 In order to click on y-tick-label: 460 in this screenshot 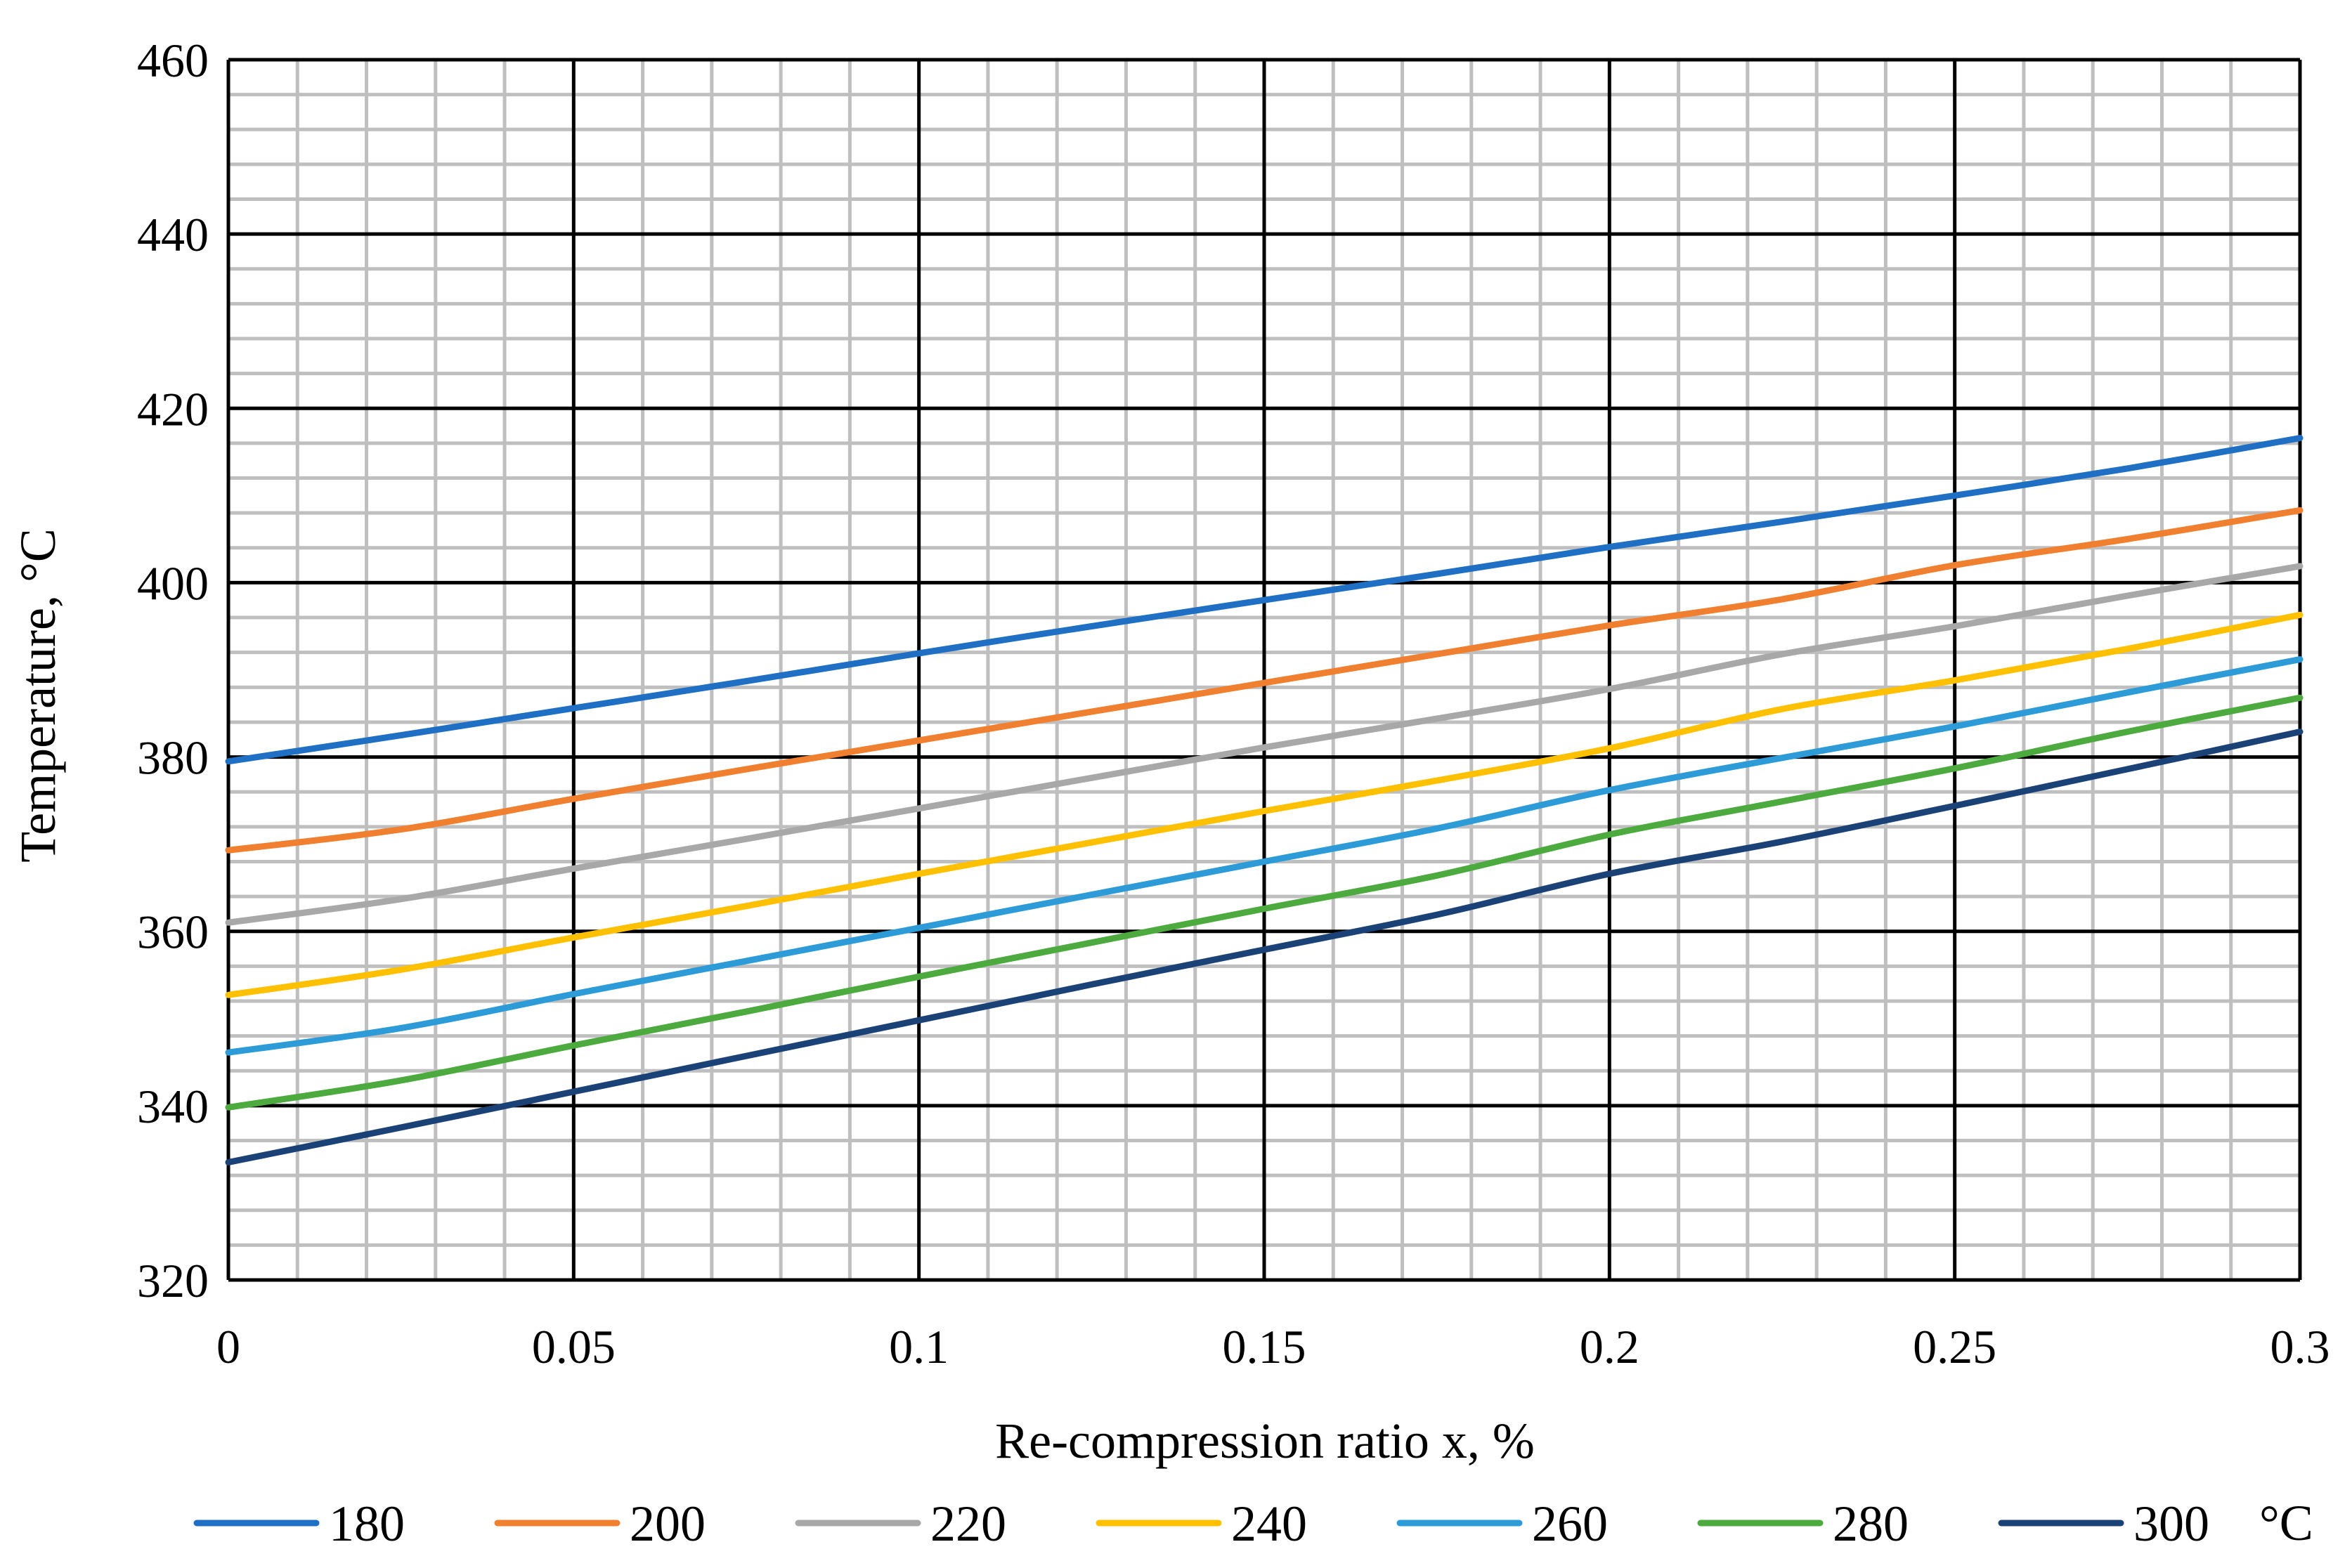, I will do `click(173, 60)`.